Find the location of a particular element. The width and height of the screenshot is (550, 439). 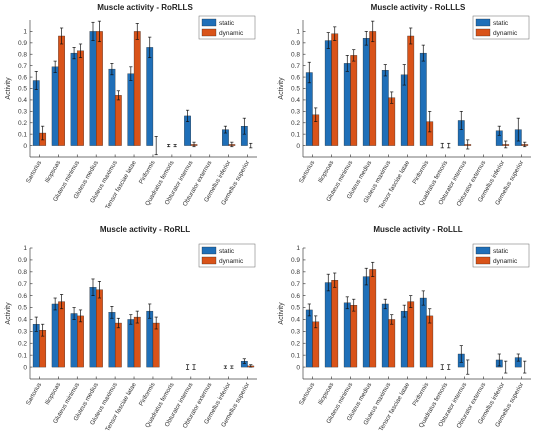

chart-title: Muscle activity - RoLLLS is located at coordinates (418, 7).